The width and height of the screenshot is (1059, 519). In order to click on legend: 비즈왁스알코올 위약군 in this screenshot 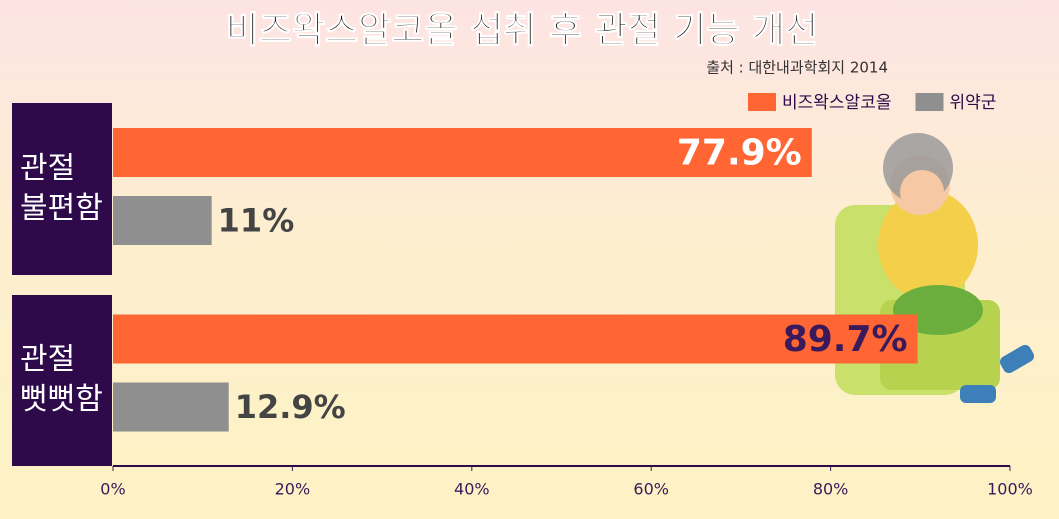, I will do `click(872, 103)`.